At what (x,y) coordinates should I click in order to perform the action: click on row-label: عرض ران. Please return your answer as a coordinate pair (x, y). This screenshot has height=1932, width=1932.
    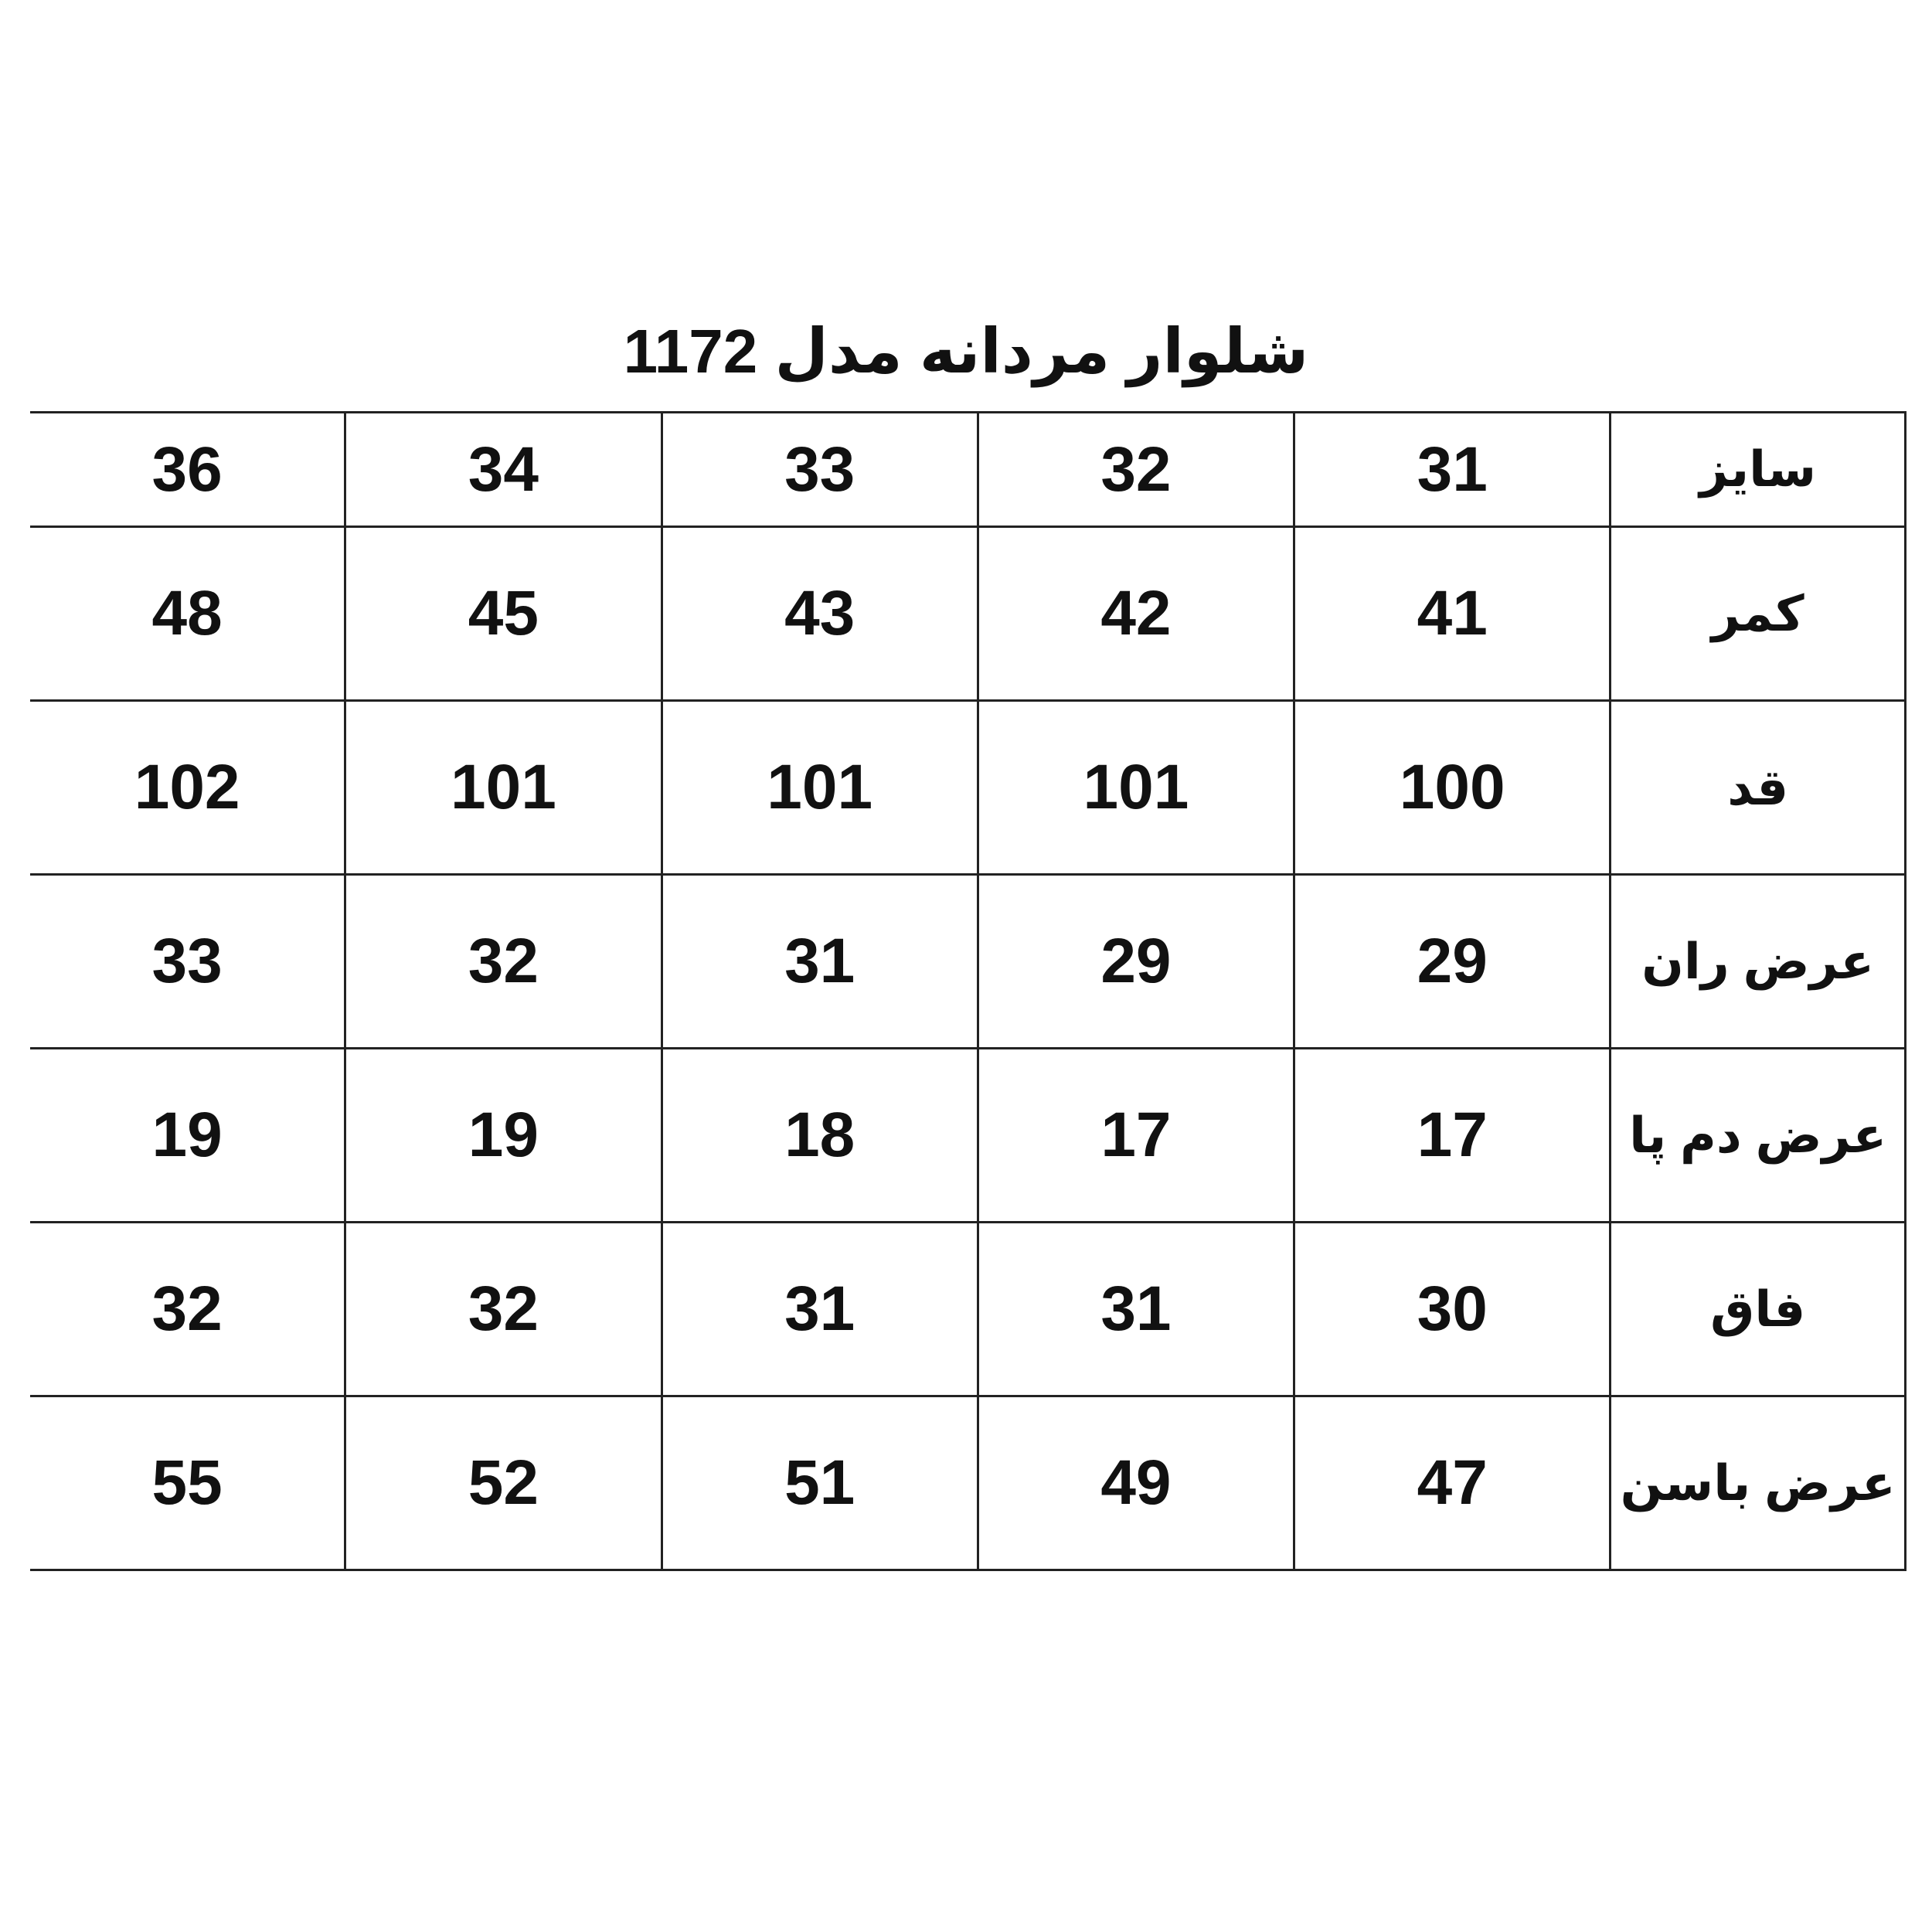
    Looking at the image, I should click on (1757, 961).